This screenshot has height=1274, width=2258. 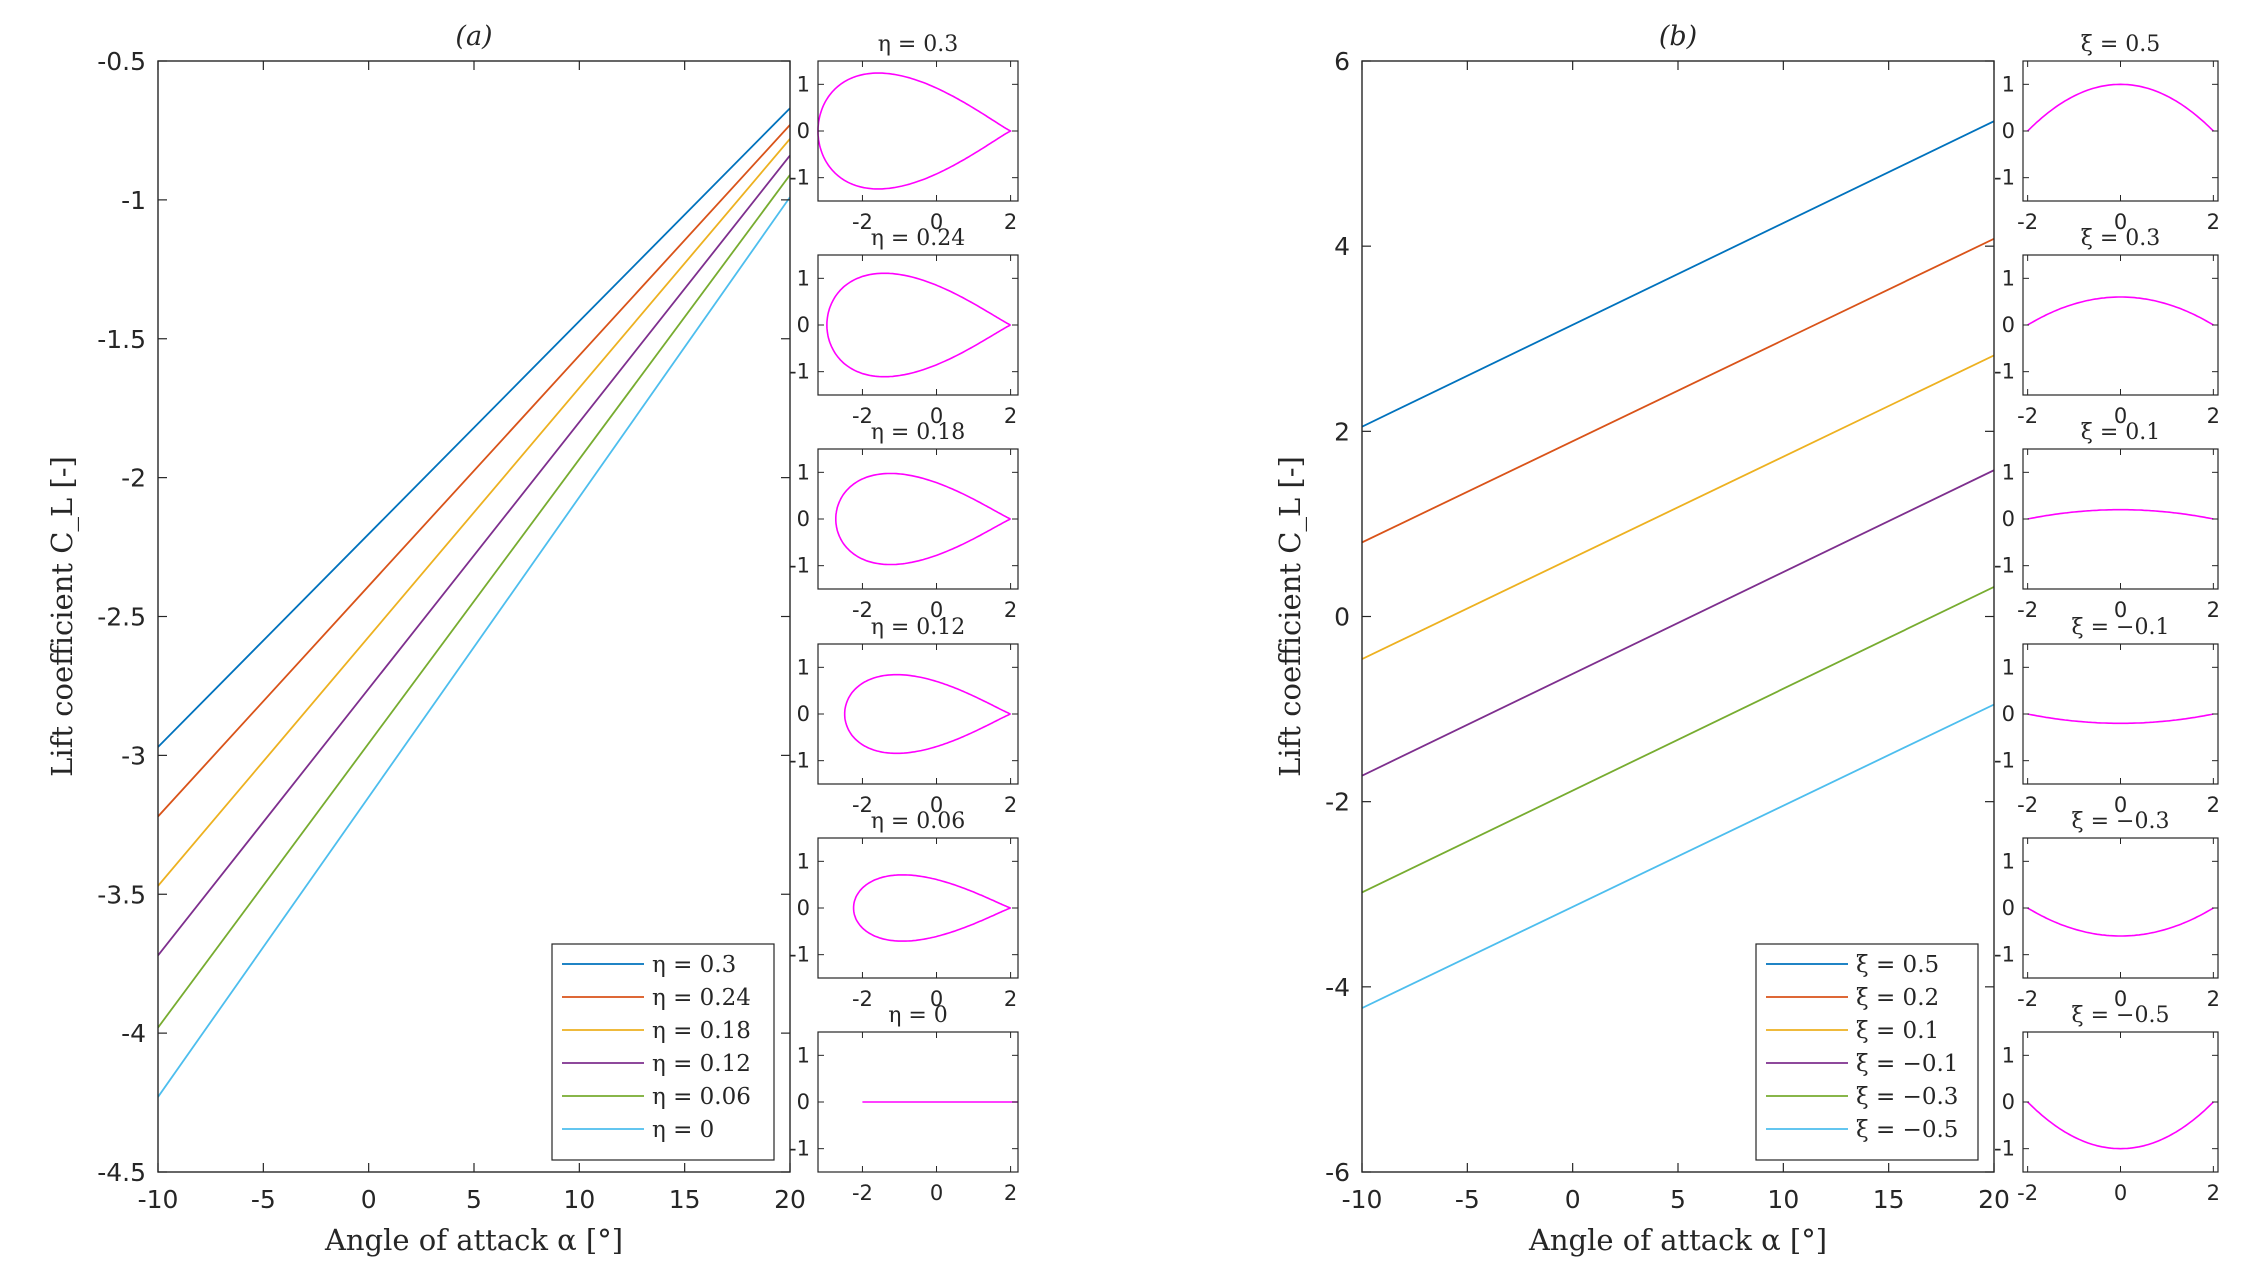 I want to click on legend-entry-4: η = 0.06, so click(x=701, y=1097).